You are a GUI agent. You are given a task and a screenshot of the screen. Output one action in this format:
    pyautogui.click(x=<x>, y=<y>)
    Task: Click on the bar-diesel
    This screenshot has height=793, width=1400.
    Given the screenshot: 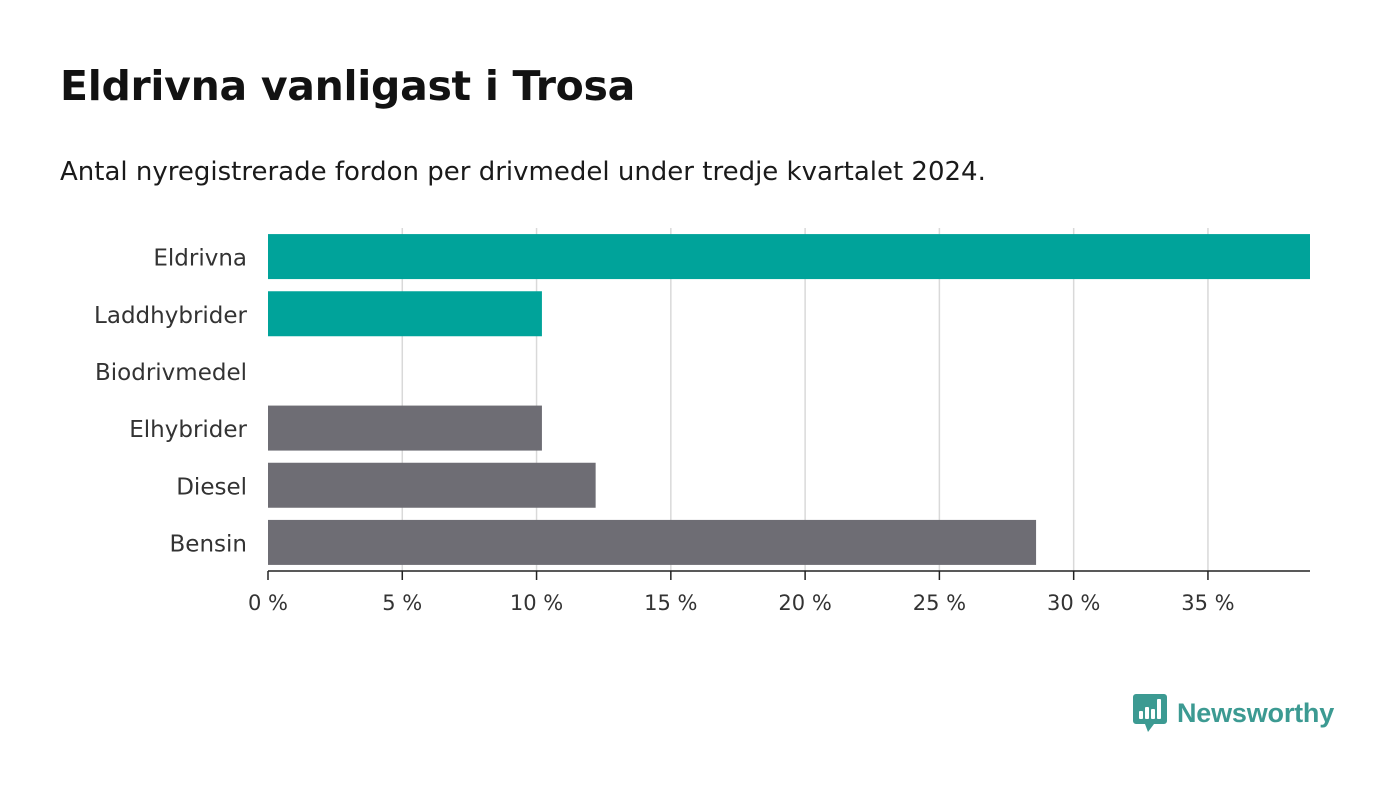 What is the action you would take?
    pyautogui.click(x=432, y=485)
    